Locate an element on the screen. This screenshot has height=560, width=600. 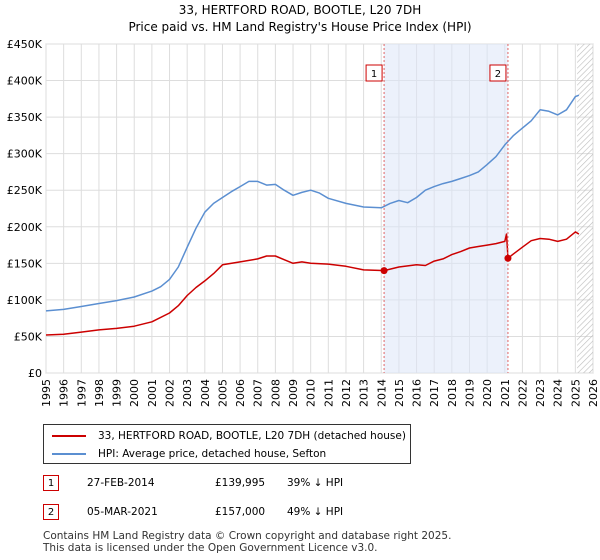
legend-swatch-property is located at coordinates (69, 436).